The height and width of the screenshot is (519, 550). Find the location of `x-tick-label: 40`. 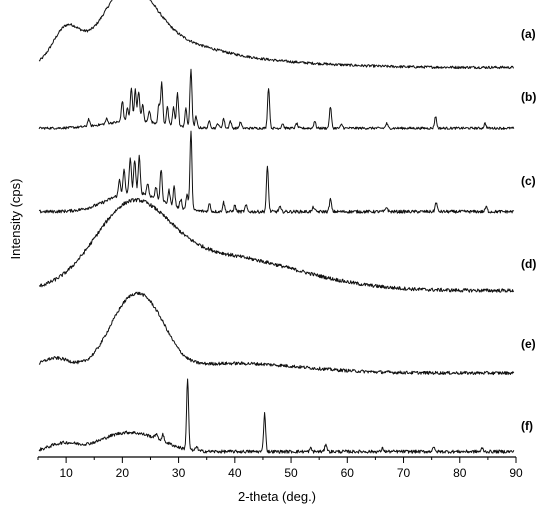

x-tick-label: 40 is located at coordinates (235, 473).